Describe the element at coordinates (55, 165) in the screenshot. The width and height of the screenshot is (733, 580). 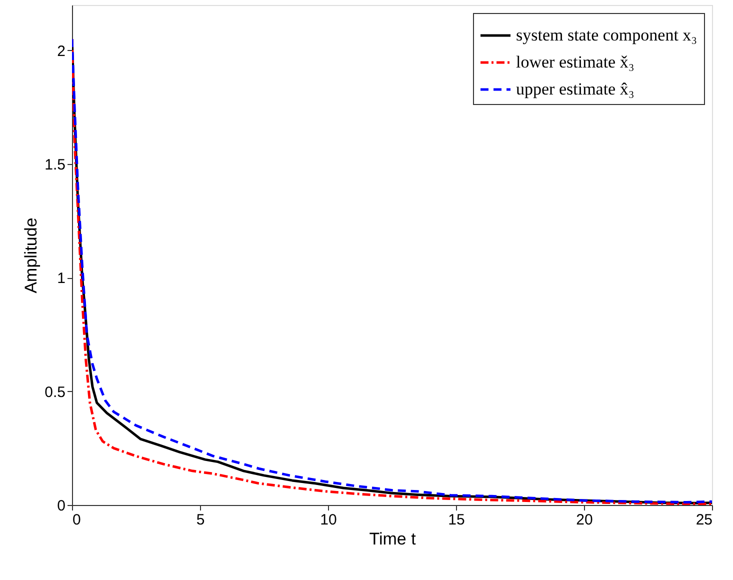
I see `y-tick-label: 1.5` at that location.